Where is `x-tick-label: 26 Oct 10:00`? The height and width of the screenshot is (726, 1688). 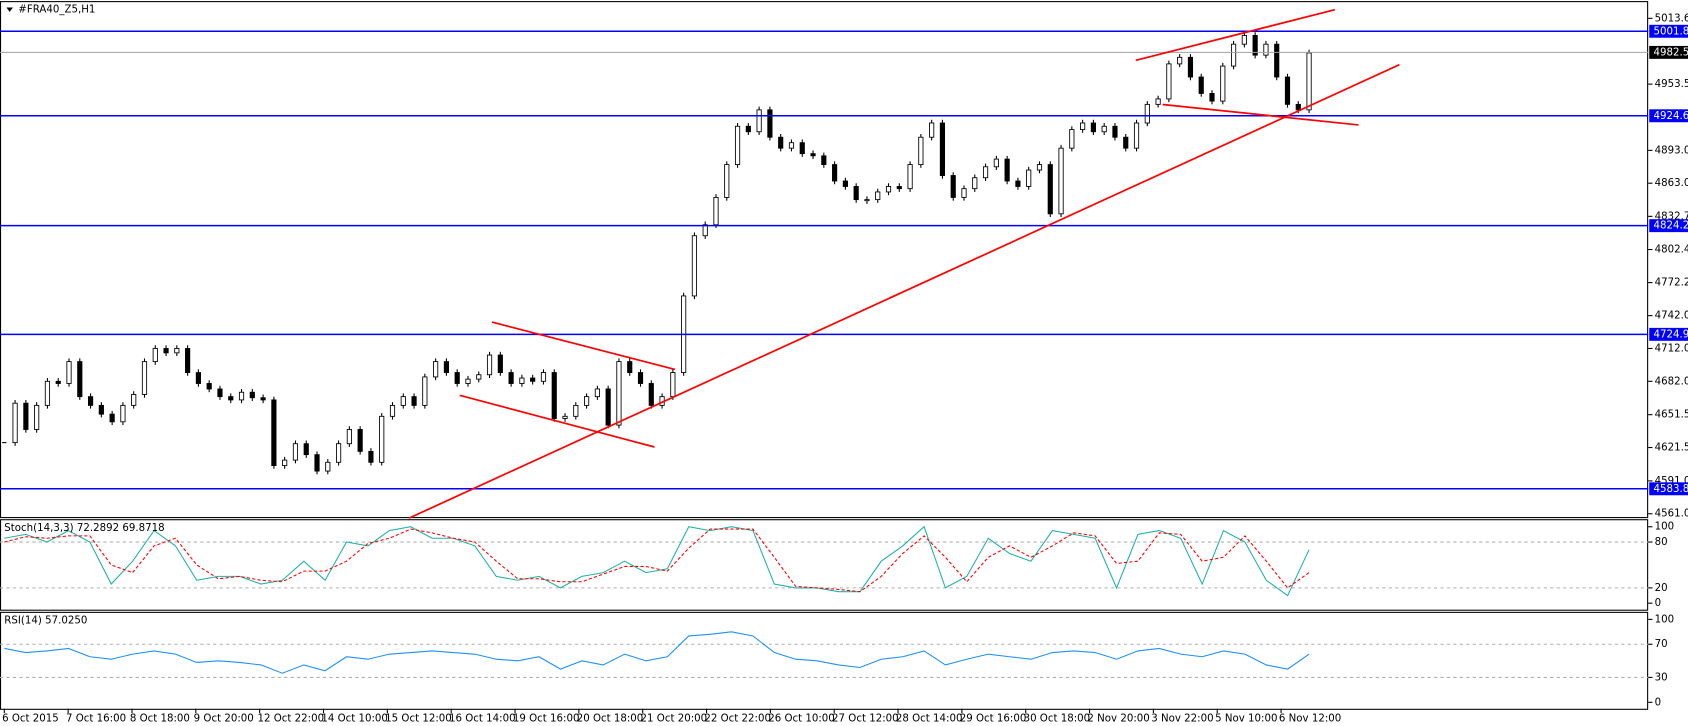 x-tick-label: 26 Oct 10:00 is located at coordinates (801, 718).